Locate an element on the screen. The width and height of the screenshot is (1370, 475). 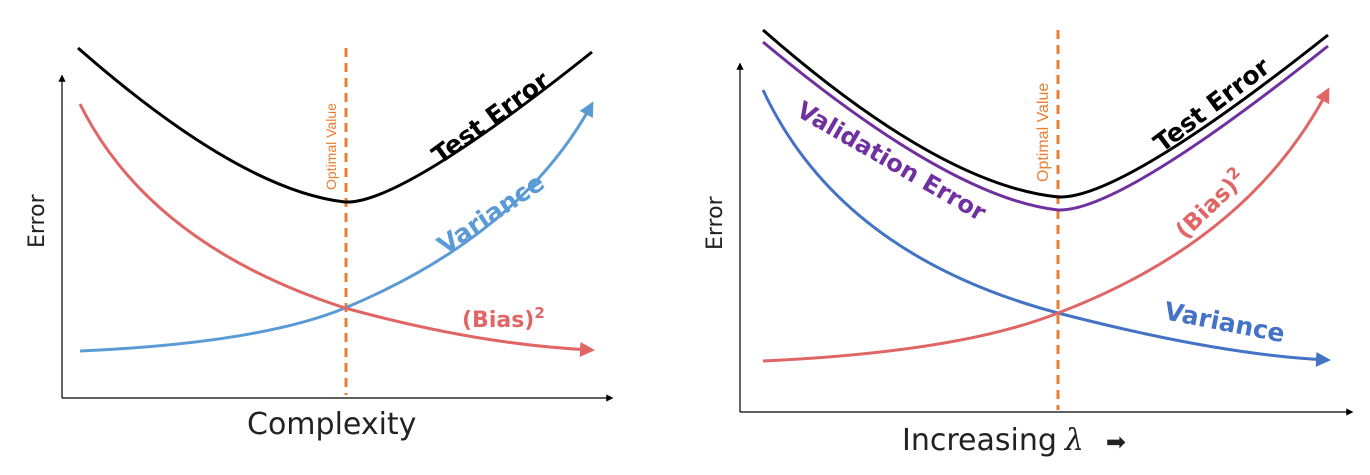
left-series-test-error is located at coordinates (335, 125).